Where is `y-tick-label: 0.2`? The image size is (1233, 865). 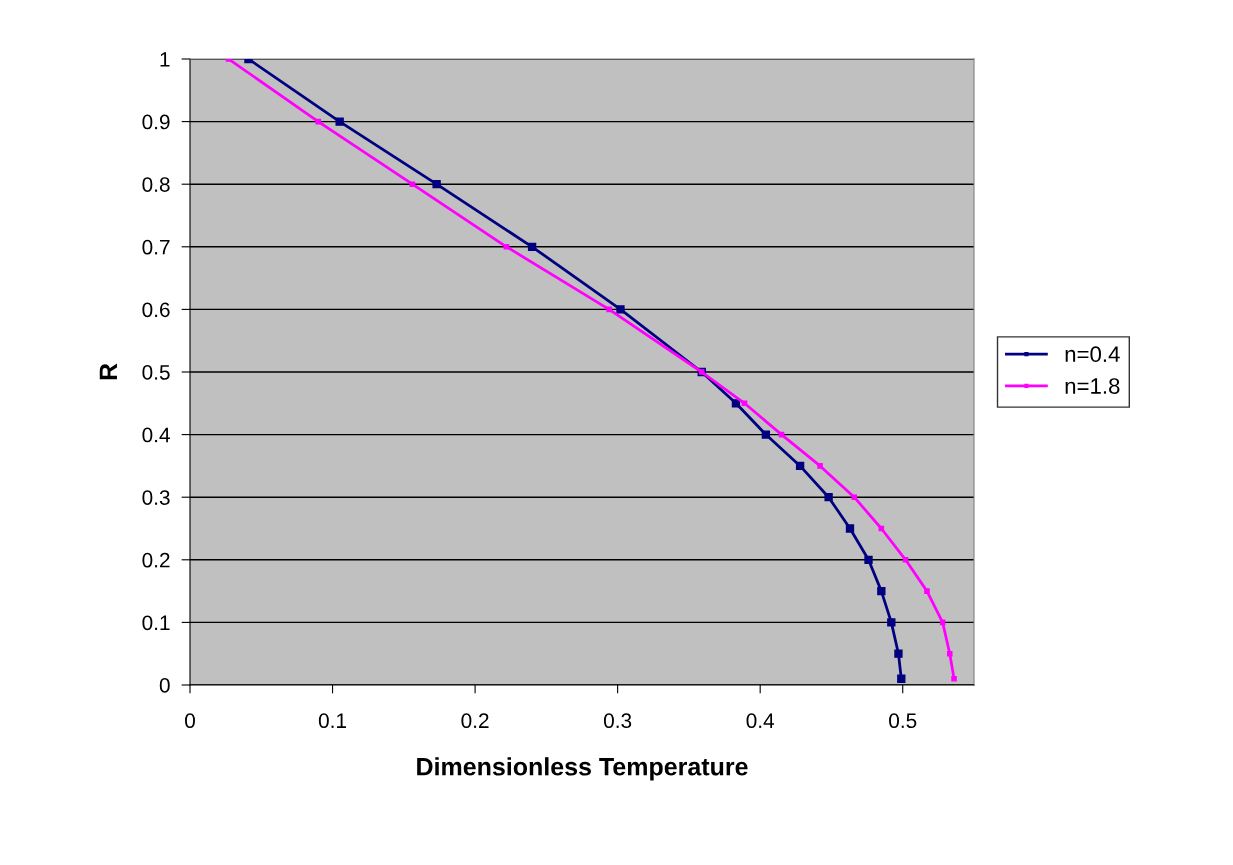 y-tick-label: 0.2 is located at coordinates (156, 560).